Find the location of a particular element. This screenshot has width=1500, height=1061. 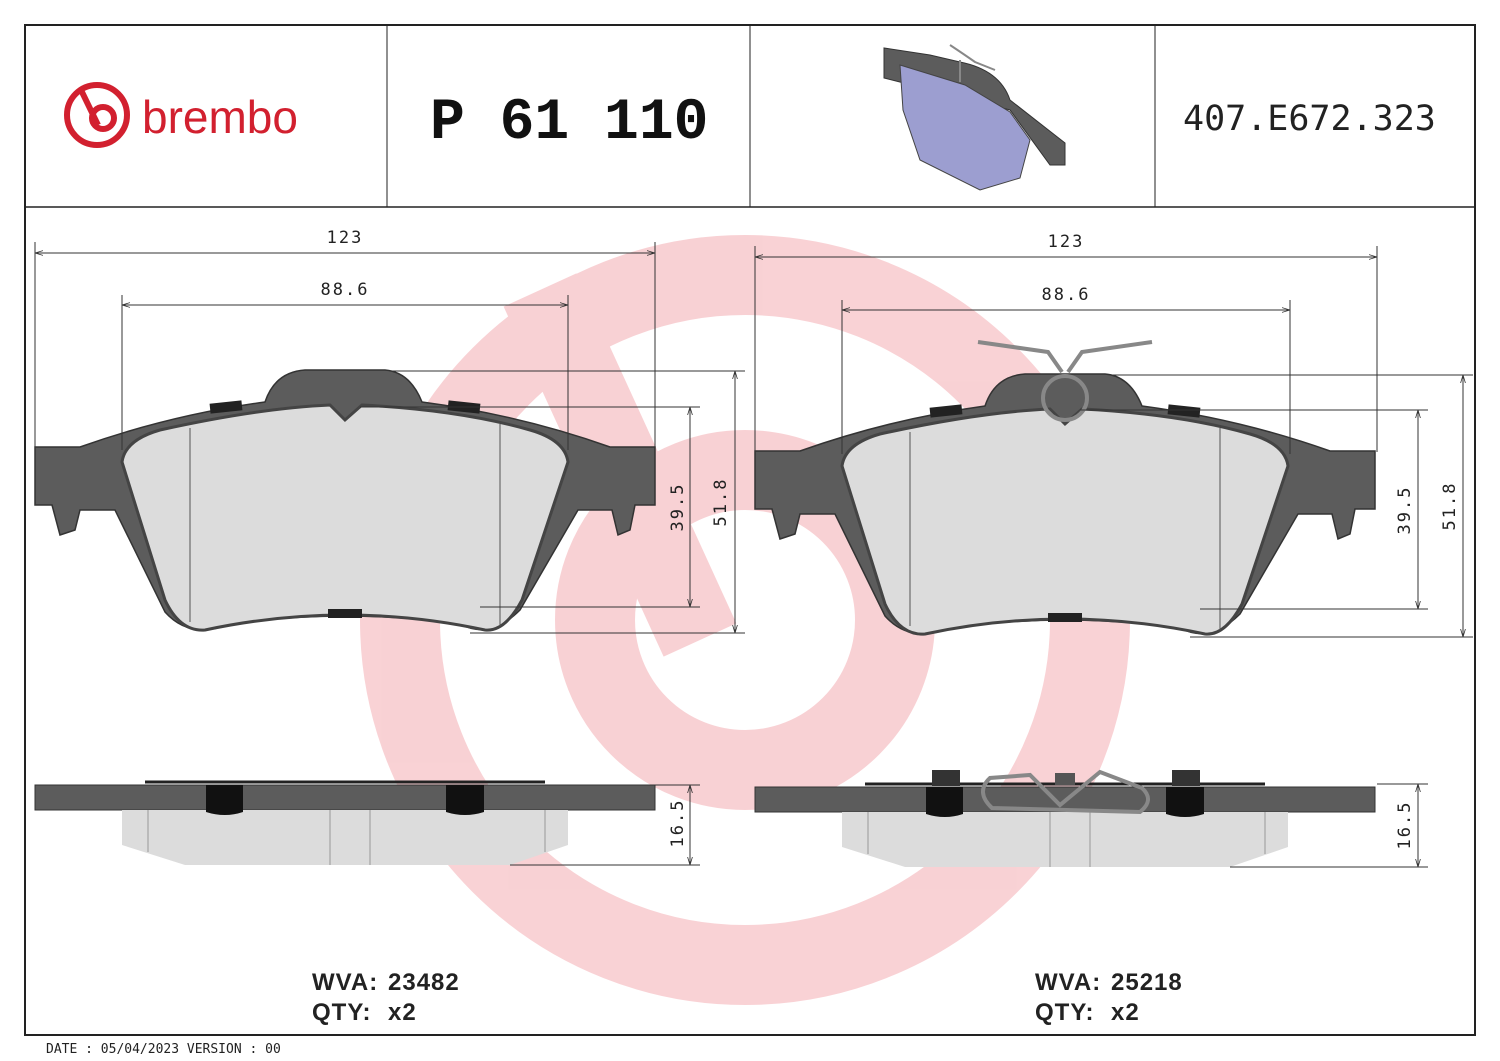

brand: brembo is located at coordinates (220, 117).